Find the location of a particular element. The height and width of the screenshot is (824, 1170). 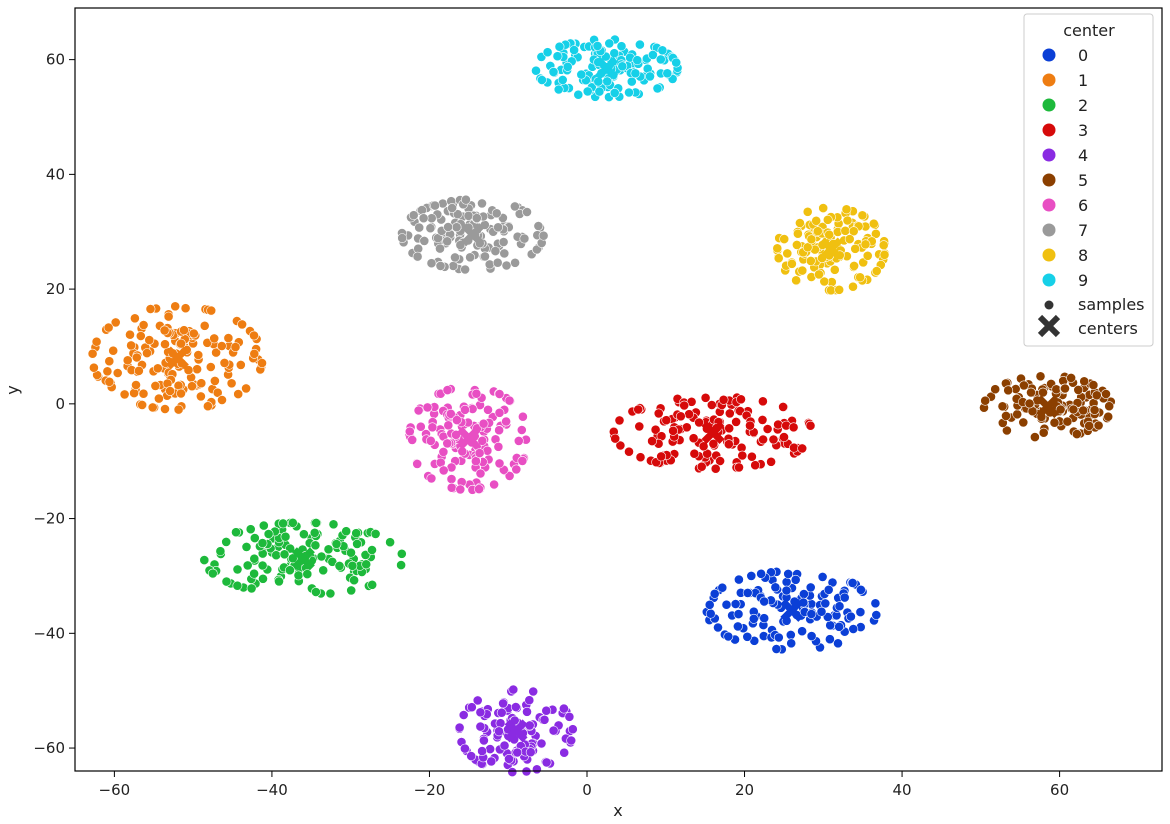

legend-label: 7 is located at coordinates (1083, 230).